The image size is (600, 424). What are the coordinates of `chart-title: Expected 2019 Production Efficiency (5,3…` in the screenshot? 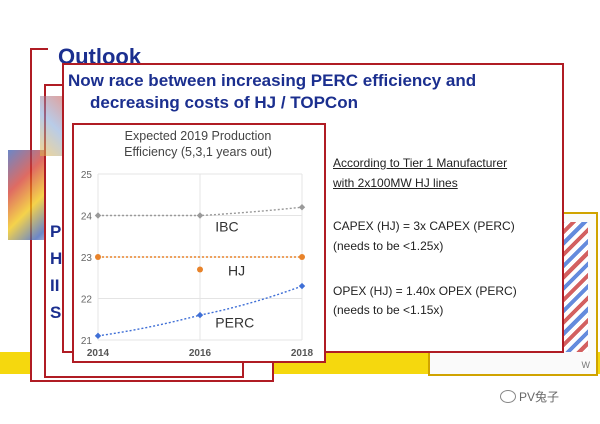 It's located at (198, 144).